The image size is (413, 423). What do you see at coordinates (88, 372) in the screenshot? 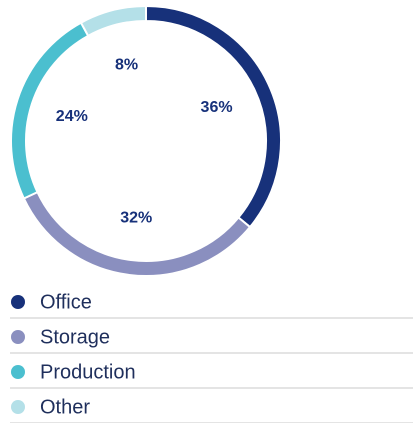
I see `legend-label: Production` at bounding box center [88, 372].